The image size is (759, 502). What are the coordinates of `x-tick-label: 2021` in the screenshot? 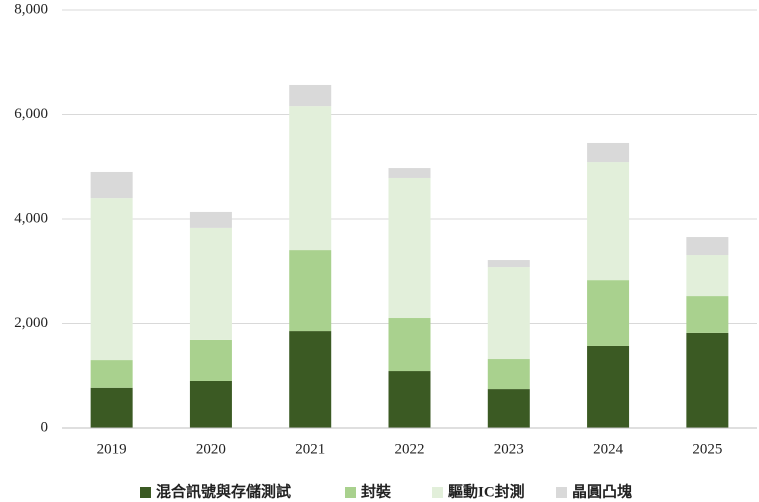 It's located at (310, 449).